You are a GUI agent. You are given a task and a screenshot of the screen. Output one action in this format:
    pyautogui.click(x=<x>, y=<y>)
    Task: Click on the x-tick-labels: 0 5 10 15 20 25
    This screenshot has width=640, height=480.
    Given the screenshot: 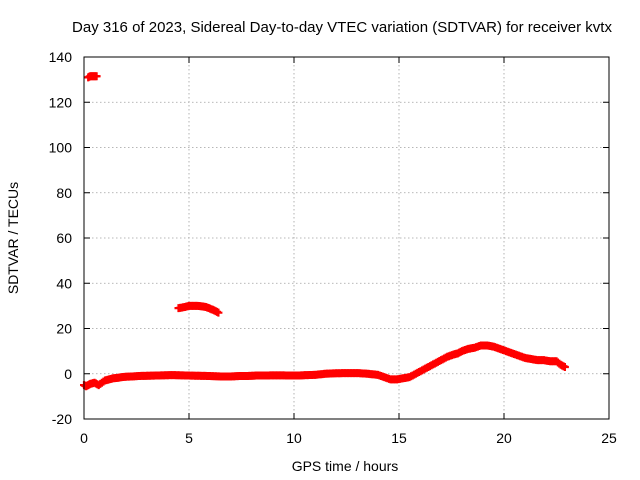 What is the action you would take?
    pyautogui.click(x=348, y=438)
    